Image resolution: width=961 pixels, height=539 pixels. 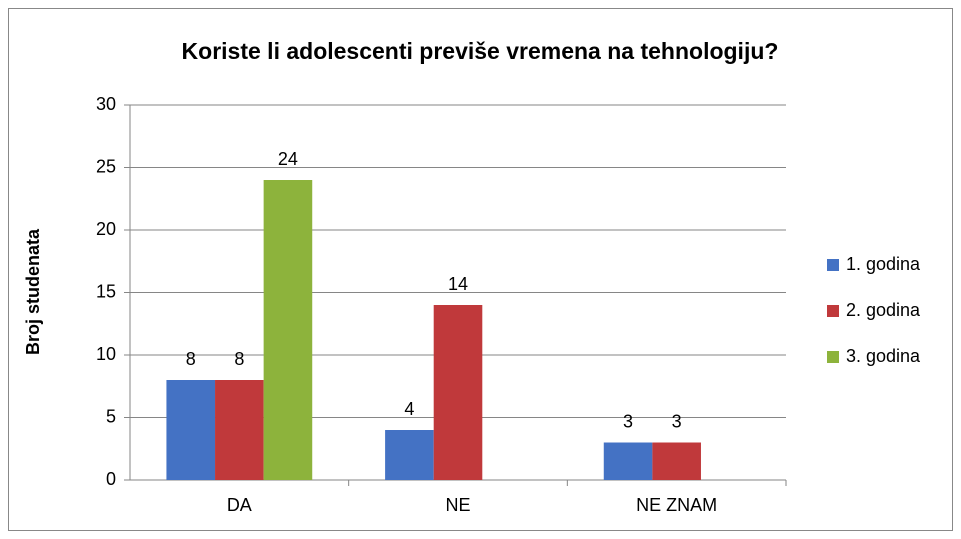 What do you see at coordinates (106, 104) in the screenshot?
I see `y-tick-label: 30` at bounding box center [106, 104].